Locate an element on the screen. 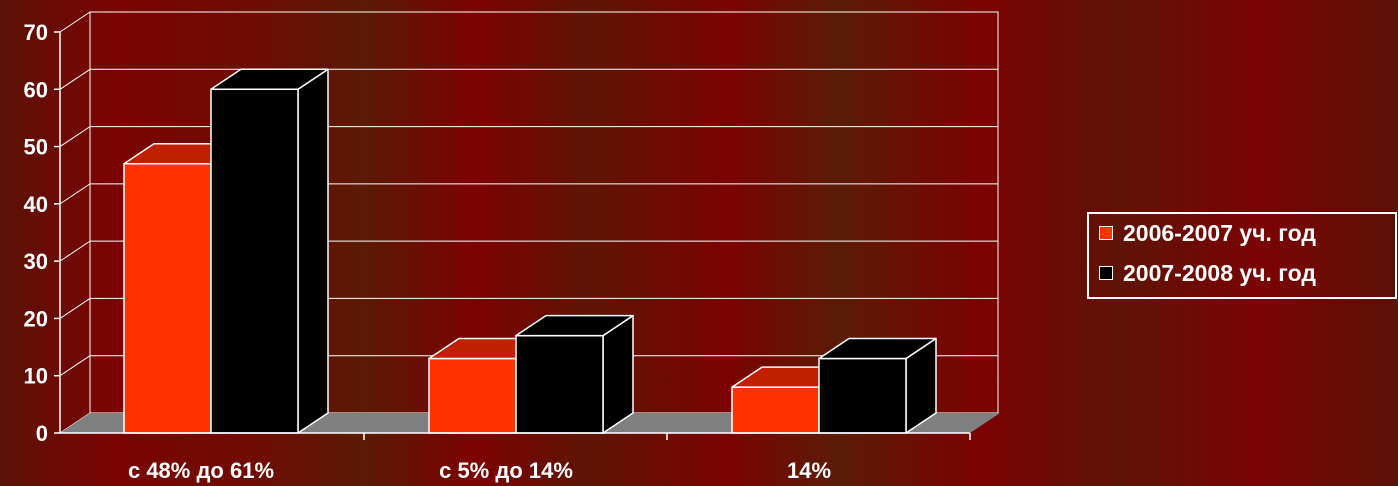  legend-item-series-1: 2006-2007 уч. год is located at coordinates (1207, 233).